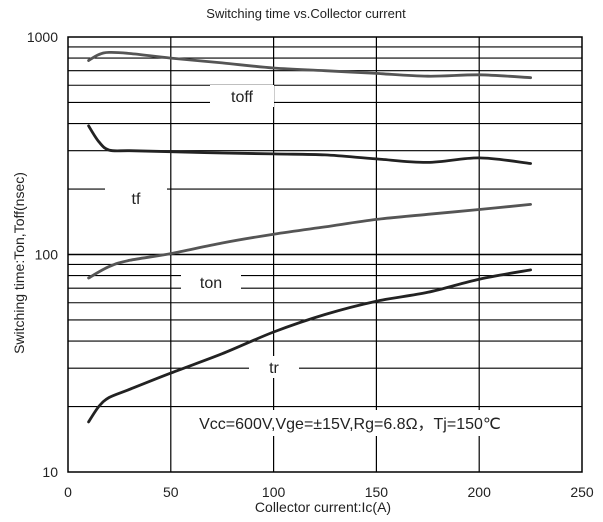 This screenshot has height=522, width=603. What do you see at coordinates (323, 507) in the screenshot?
I see `x-axis-label: Collector current:Ic(A)` at bounding box center [323, 507].